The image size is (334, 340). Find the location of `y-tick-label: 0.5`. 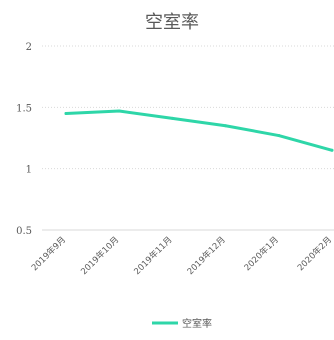

y-tick-label: 0.5 is located at coordinates (24, 231).